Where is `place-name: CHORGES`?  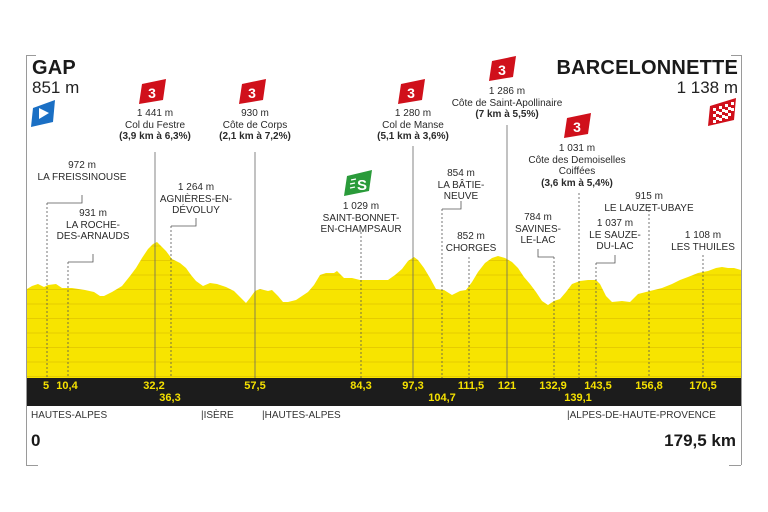 place-name: CHORGES is located at coordinates (471, 248).